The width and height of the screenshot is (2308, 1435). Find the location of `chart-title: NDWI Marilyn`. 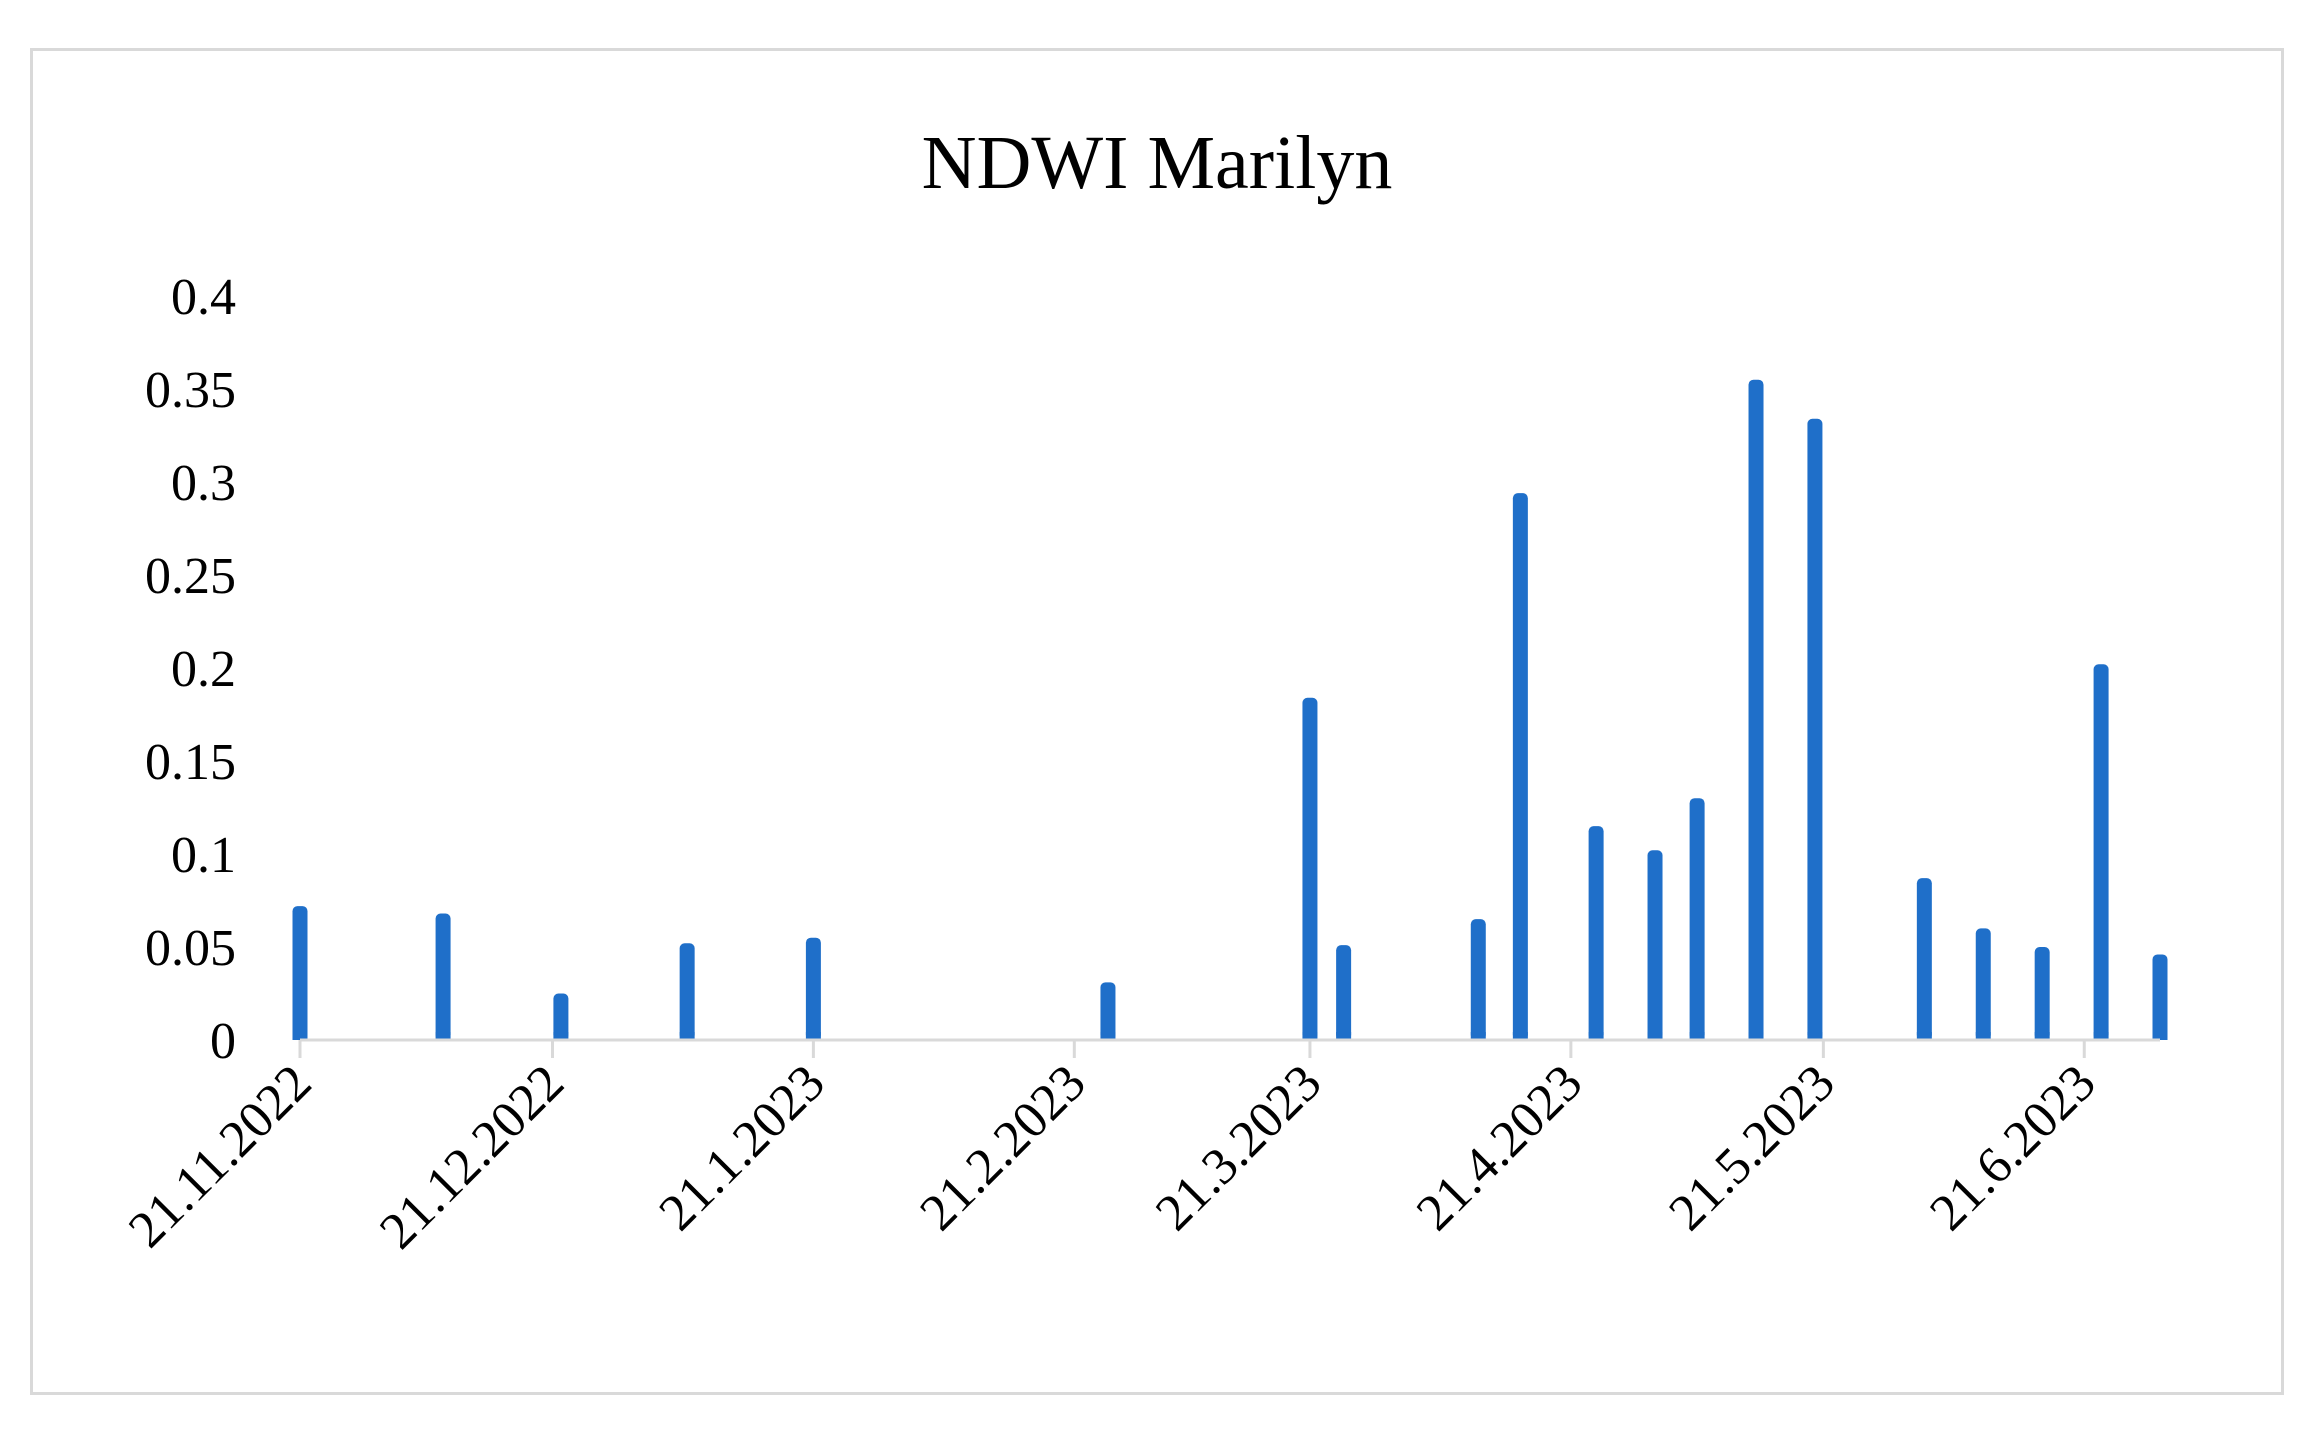

chart-title: NDWI Marilyn is located at coordinates (1157, 163).